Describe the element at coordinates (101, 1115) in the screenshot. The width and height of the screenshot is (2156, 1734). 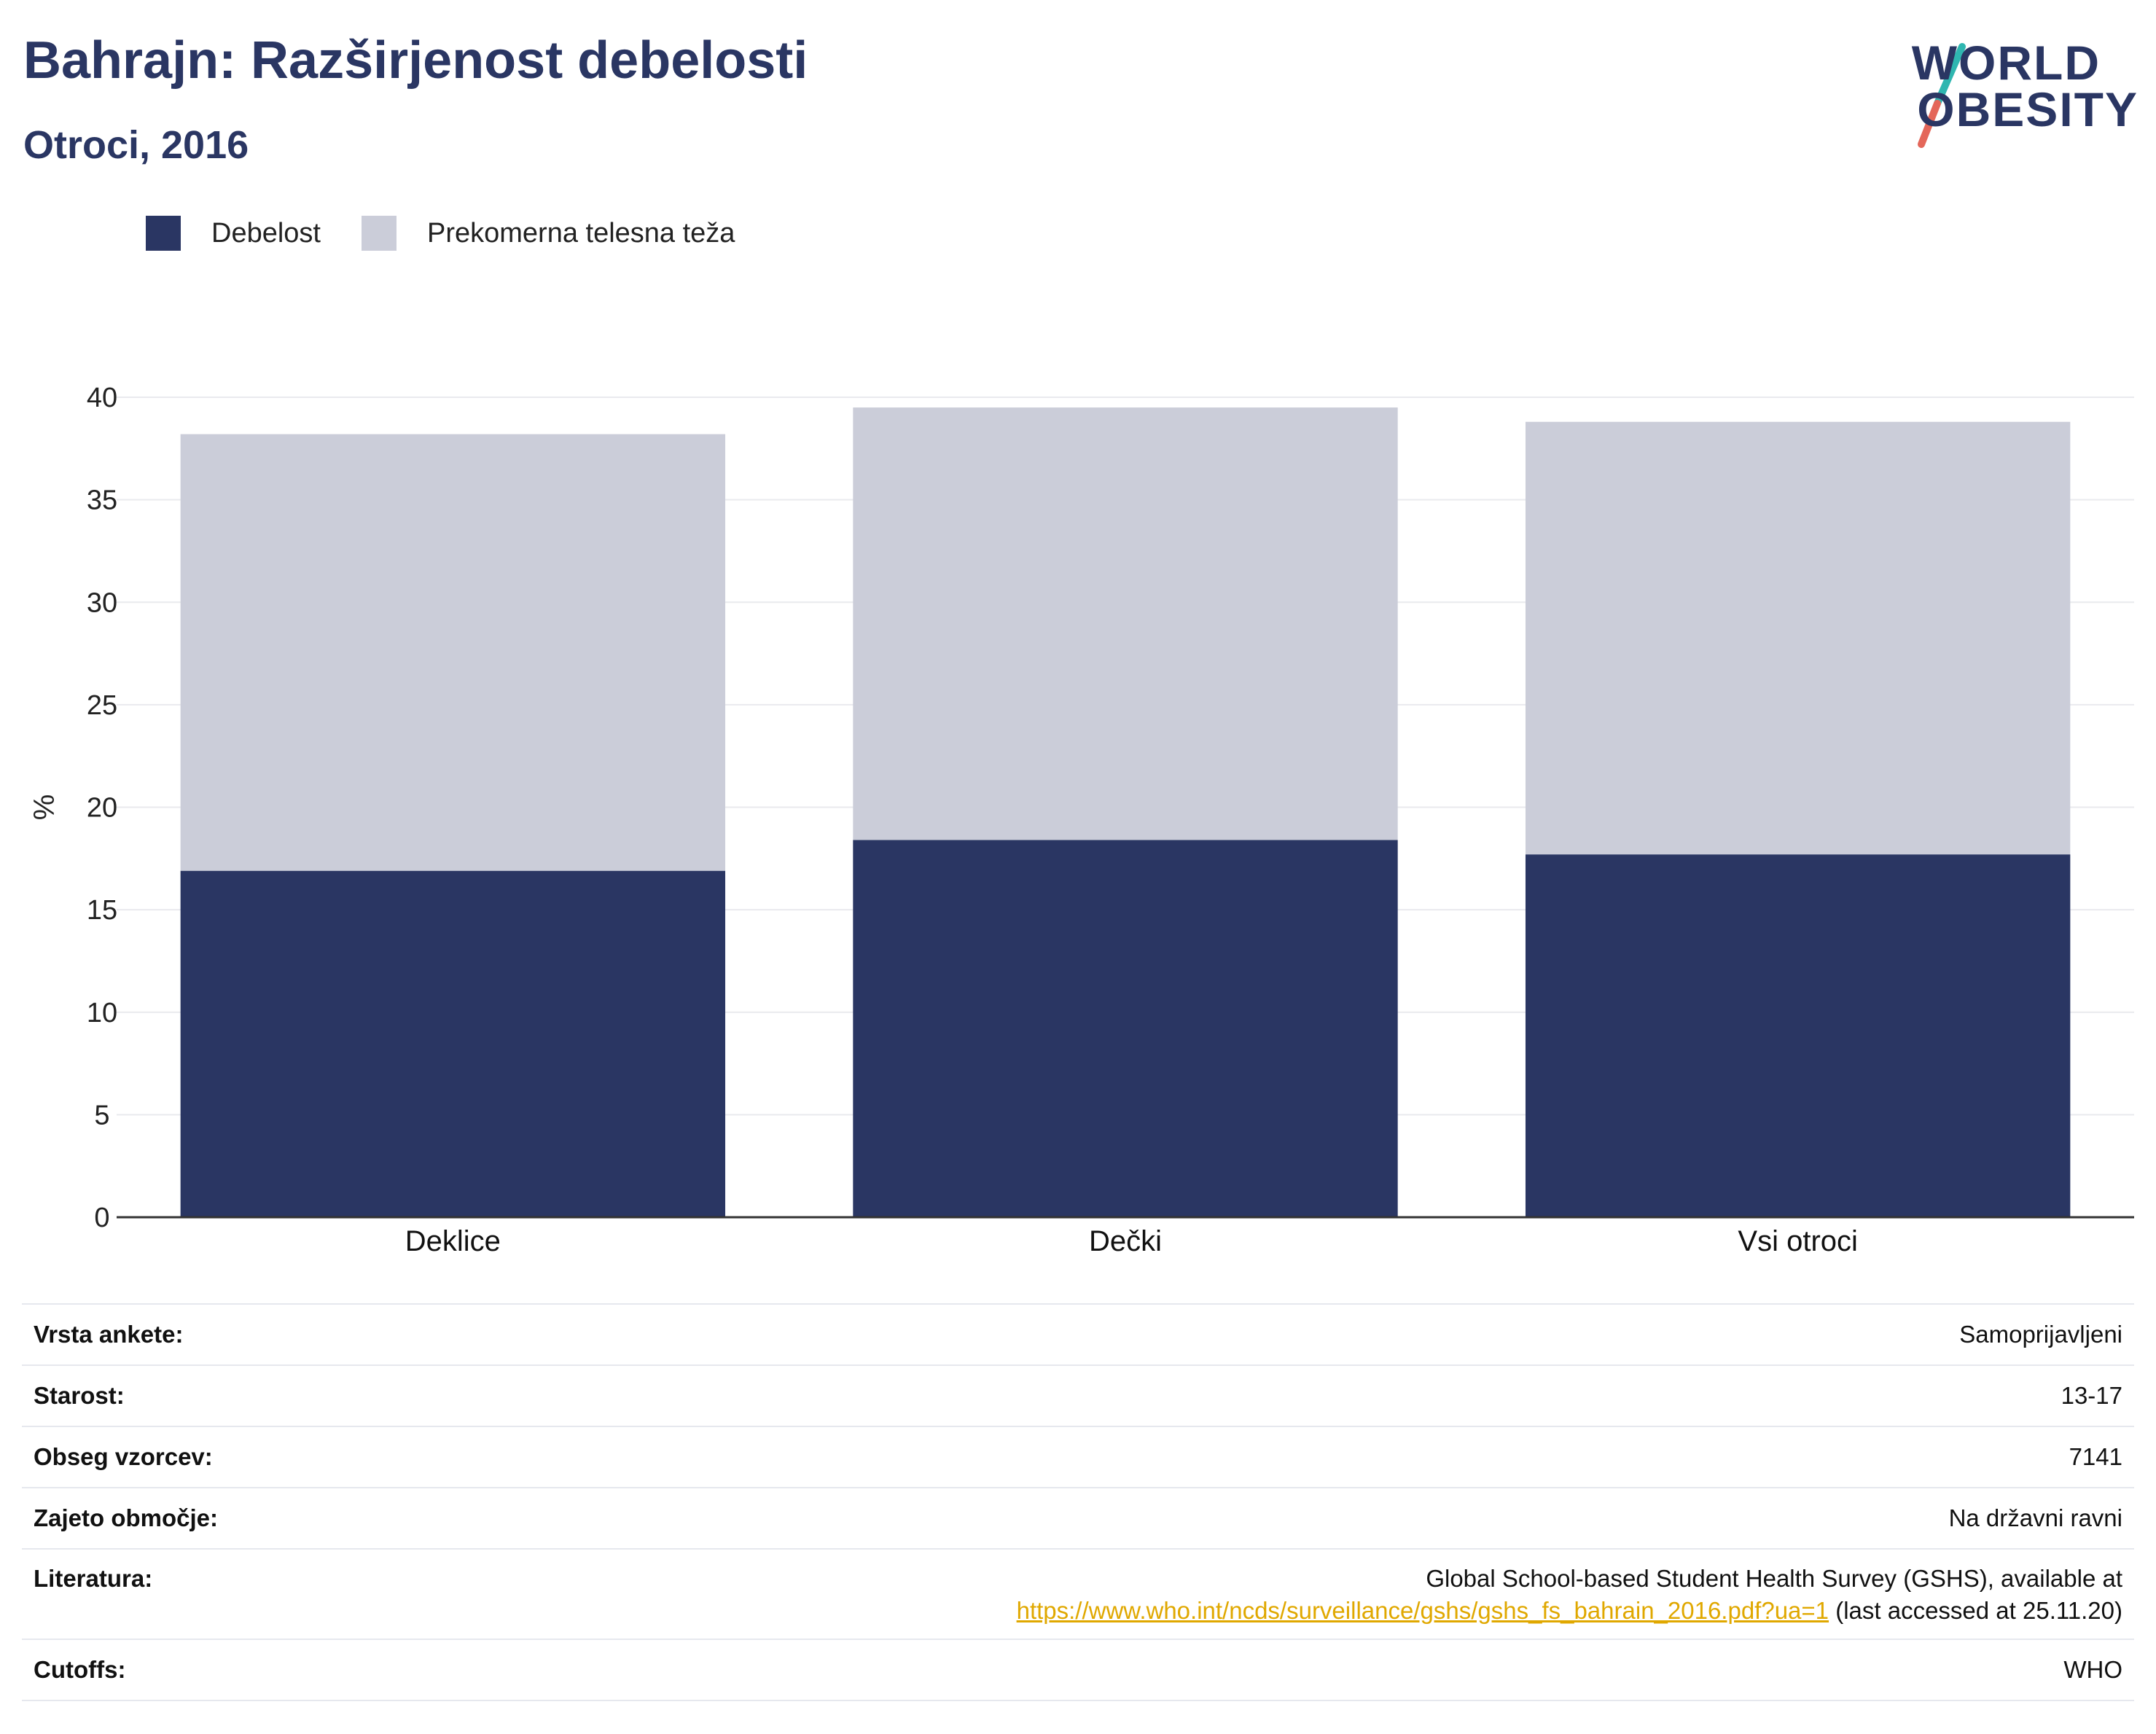
I see `y-tick-label: 5` at that location.